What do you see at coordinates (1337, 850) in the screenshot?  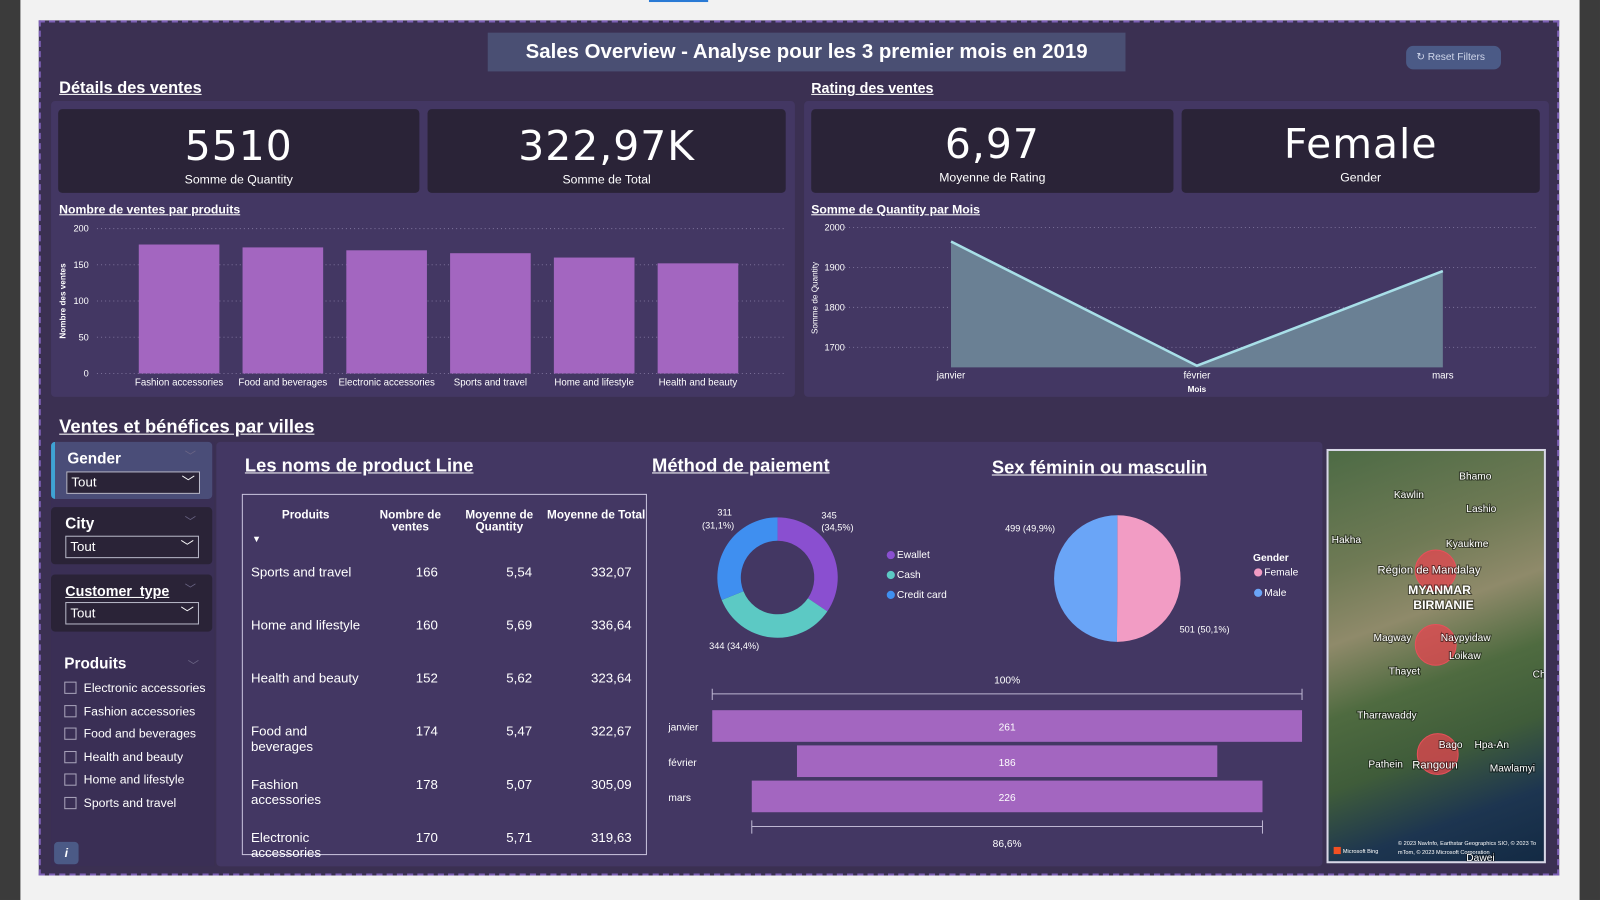 I see `bing-logo-icon` at bounding box center [1337, 850].